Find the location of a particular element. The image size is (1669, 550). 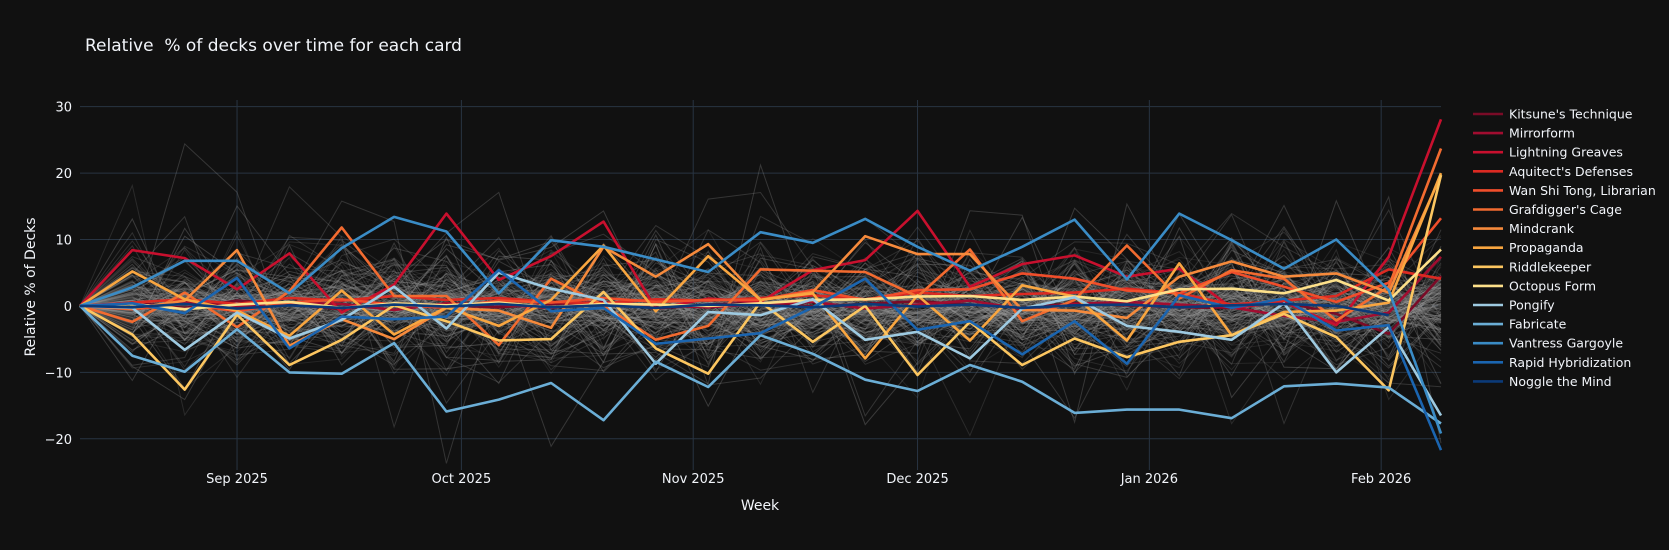

legend-item: Lightning Greaves is located at coordinates (1548, 152).